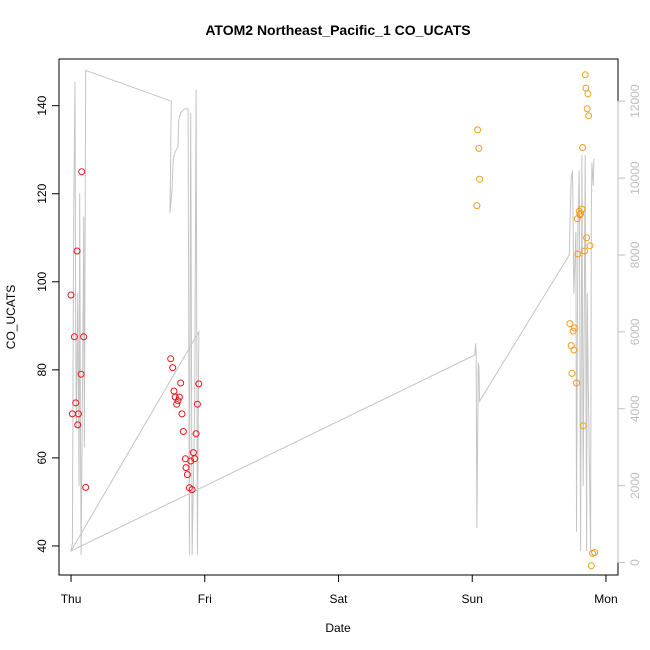 Image resolution: width=650 pixels, height=650 pixels. Describe the element at coordinates (42, 546) in the screenshot. I see `y-tick-label: 40` at that location.